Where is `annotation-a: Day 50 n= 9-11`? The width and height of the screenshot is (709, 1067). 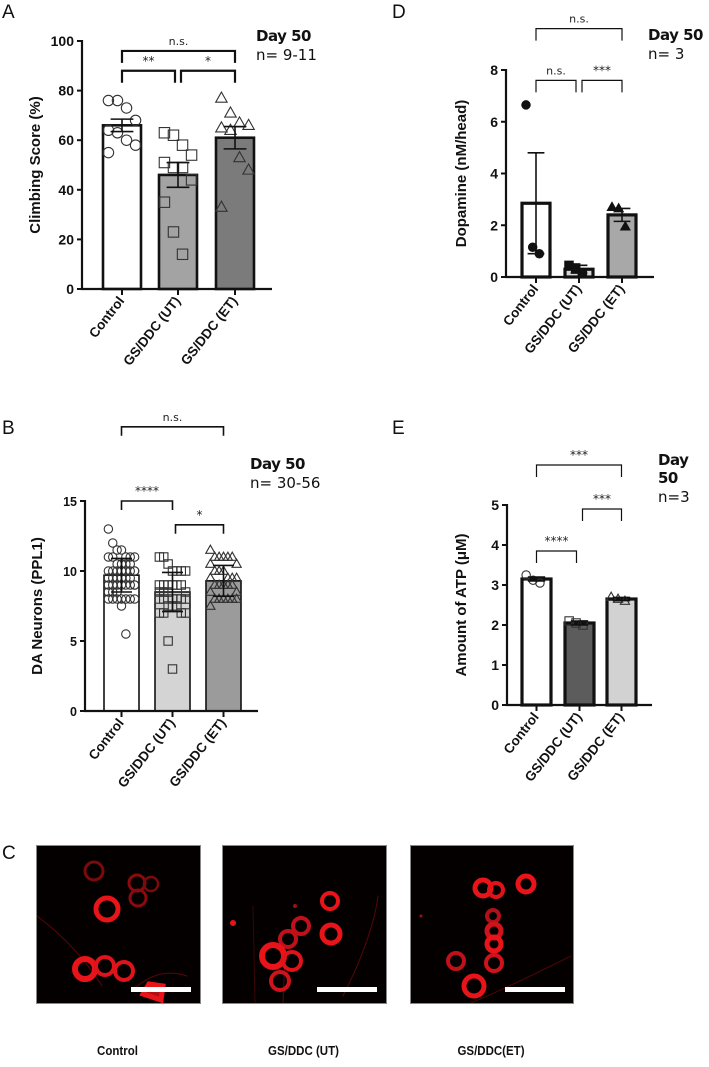
annotation-a: Day 50 n= 9-11 is located at coordinates (286, 45).